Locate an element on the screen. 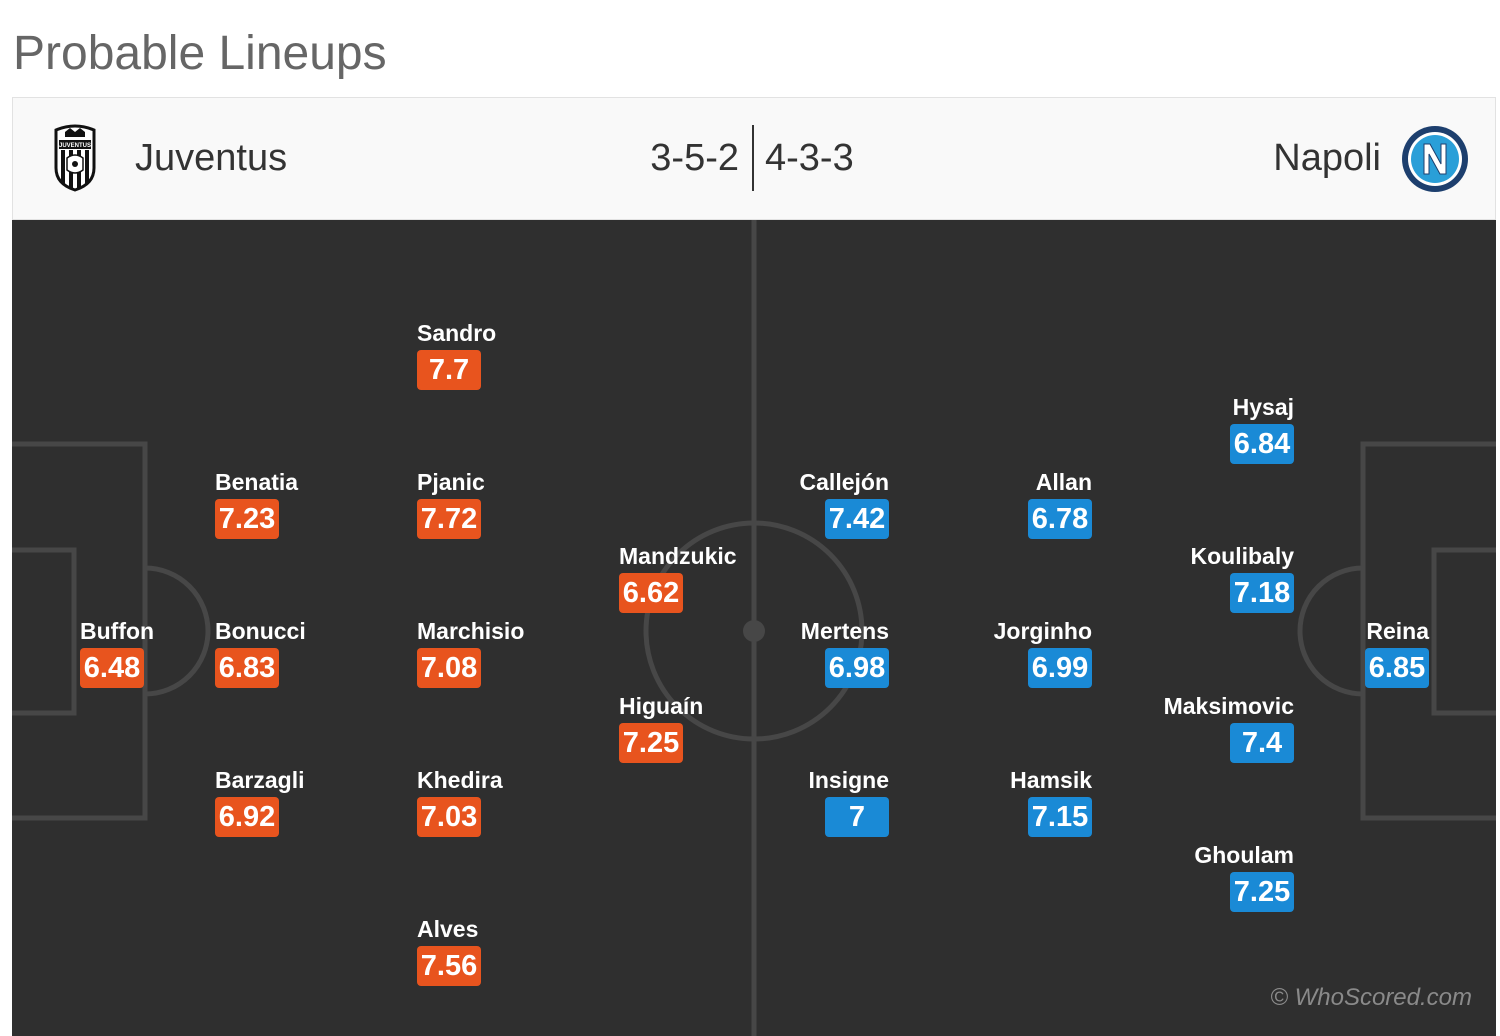 Image resolution: width=1500 pixels, height=1036 pixels. player-rating-badge: 7.56 is located at coordinates (449, 966).